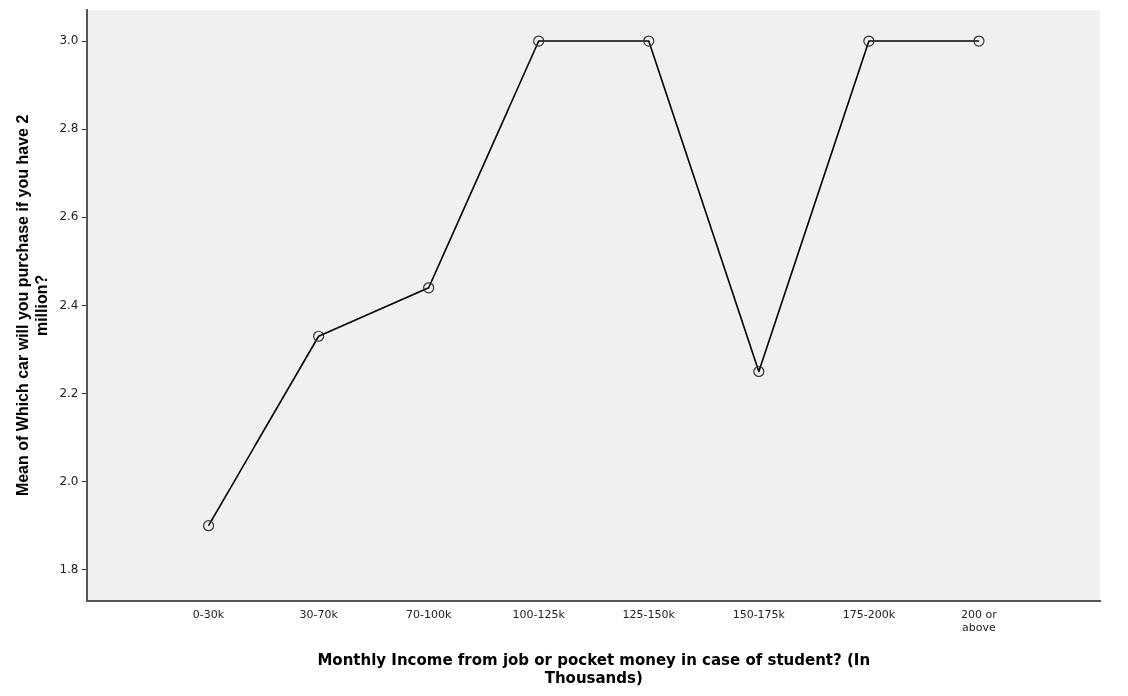  Describe the element at coordinates (428, 615) in the screenshot. I see `x-tick-label: 70-100k` at that location.